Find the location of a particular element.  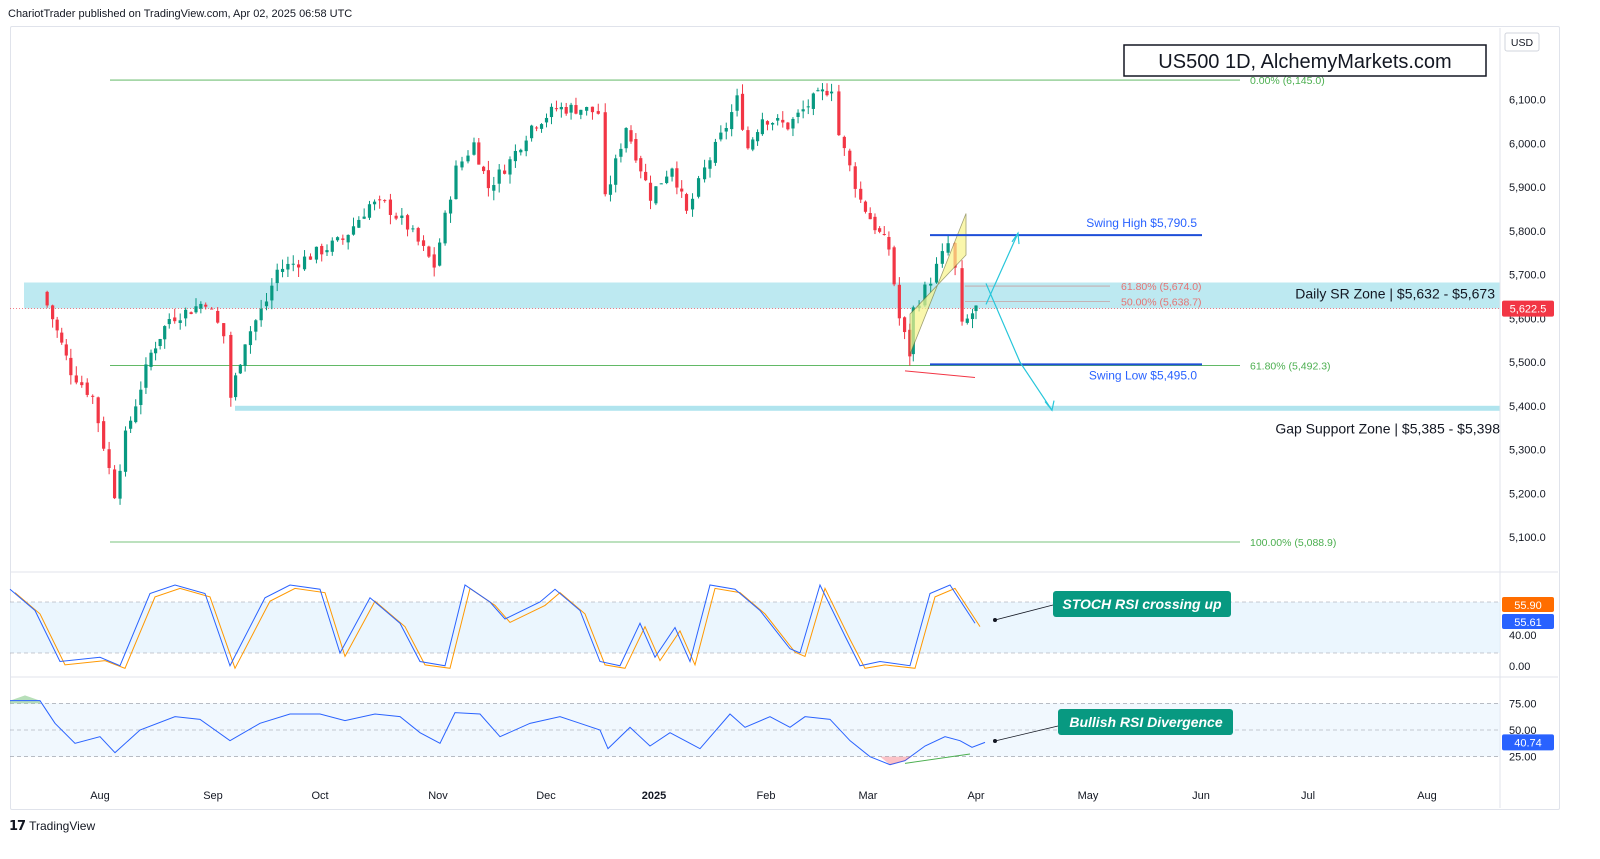

price-tick-label: 5,100.0 is located at coordinates (1527, 538).